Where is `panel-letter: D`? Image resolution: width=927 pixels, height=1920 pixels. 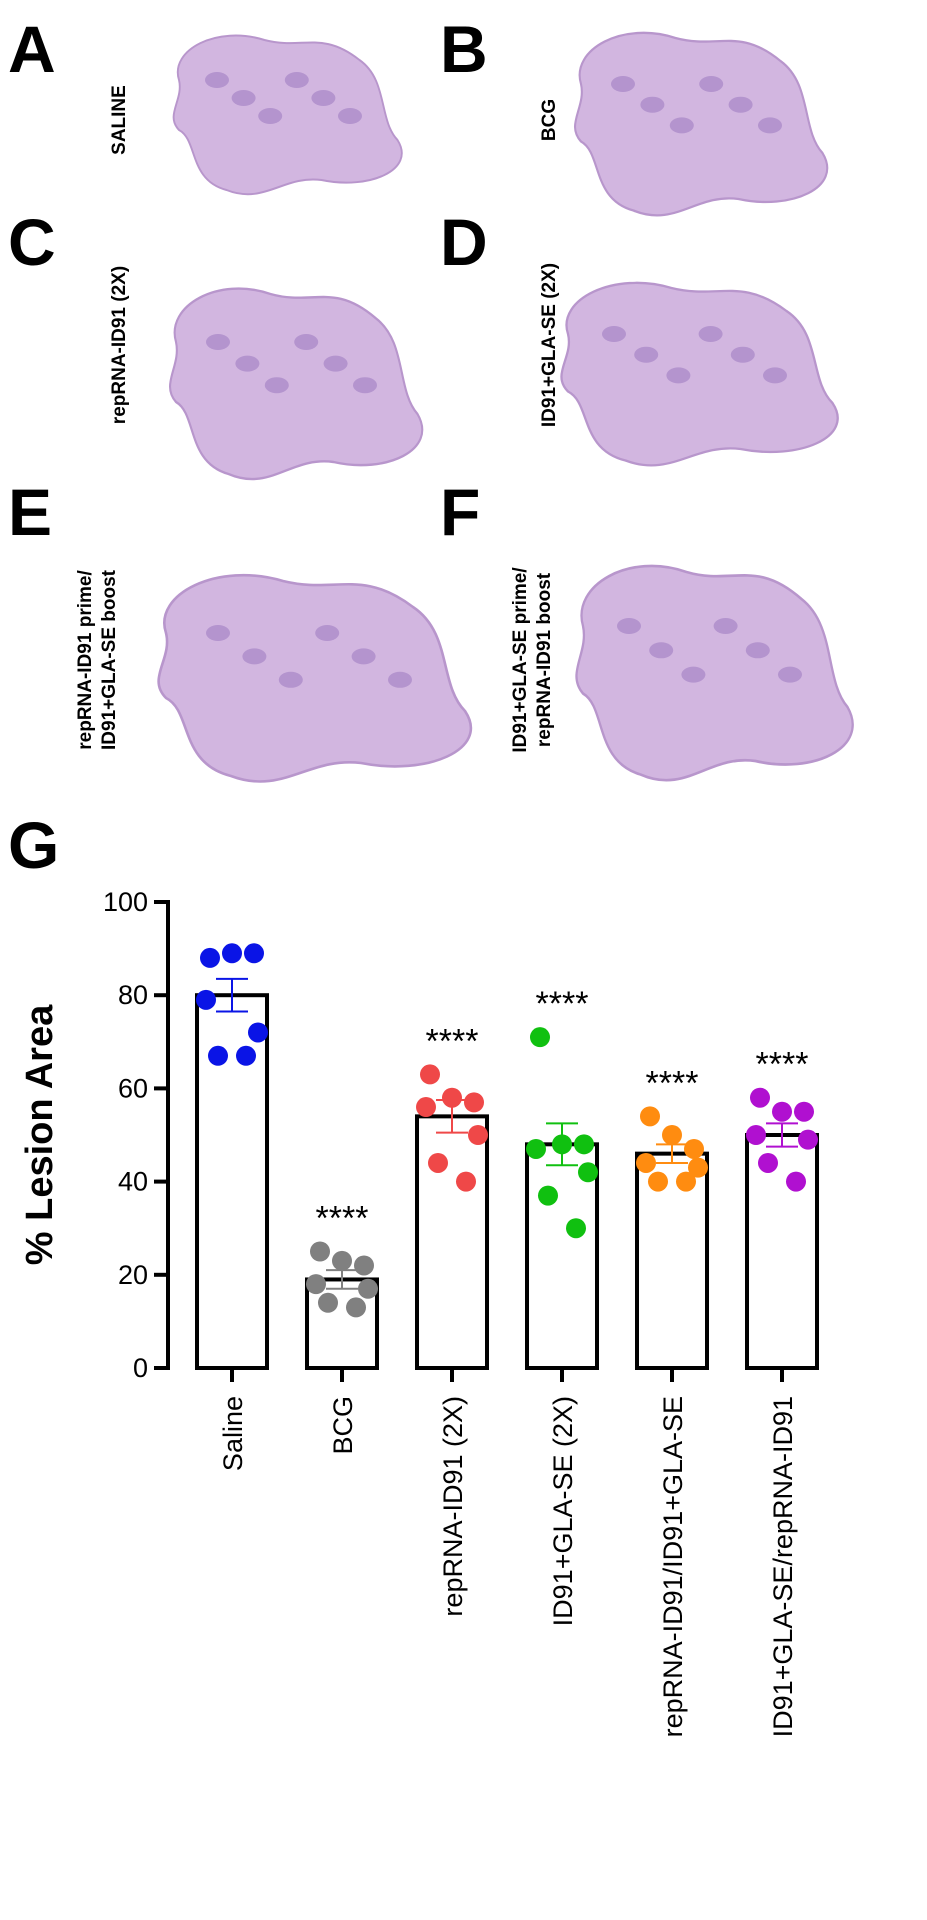
panel-letter: D is located at coordinates (464, 242).